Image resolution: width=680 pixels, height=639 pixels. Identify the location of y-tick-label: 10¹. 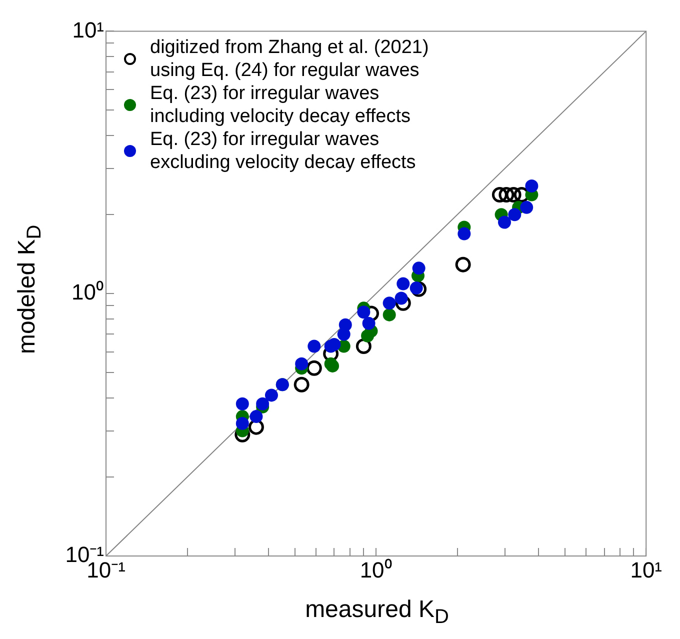
(88, 29).